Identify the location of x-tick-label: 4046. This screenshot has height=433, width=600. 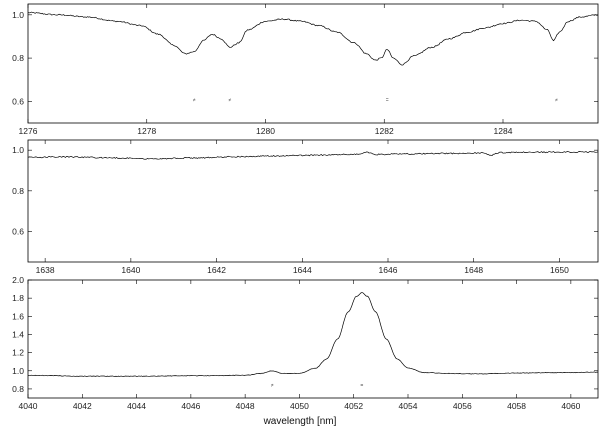
(190, 406).